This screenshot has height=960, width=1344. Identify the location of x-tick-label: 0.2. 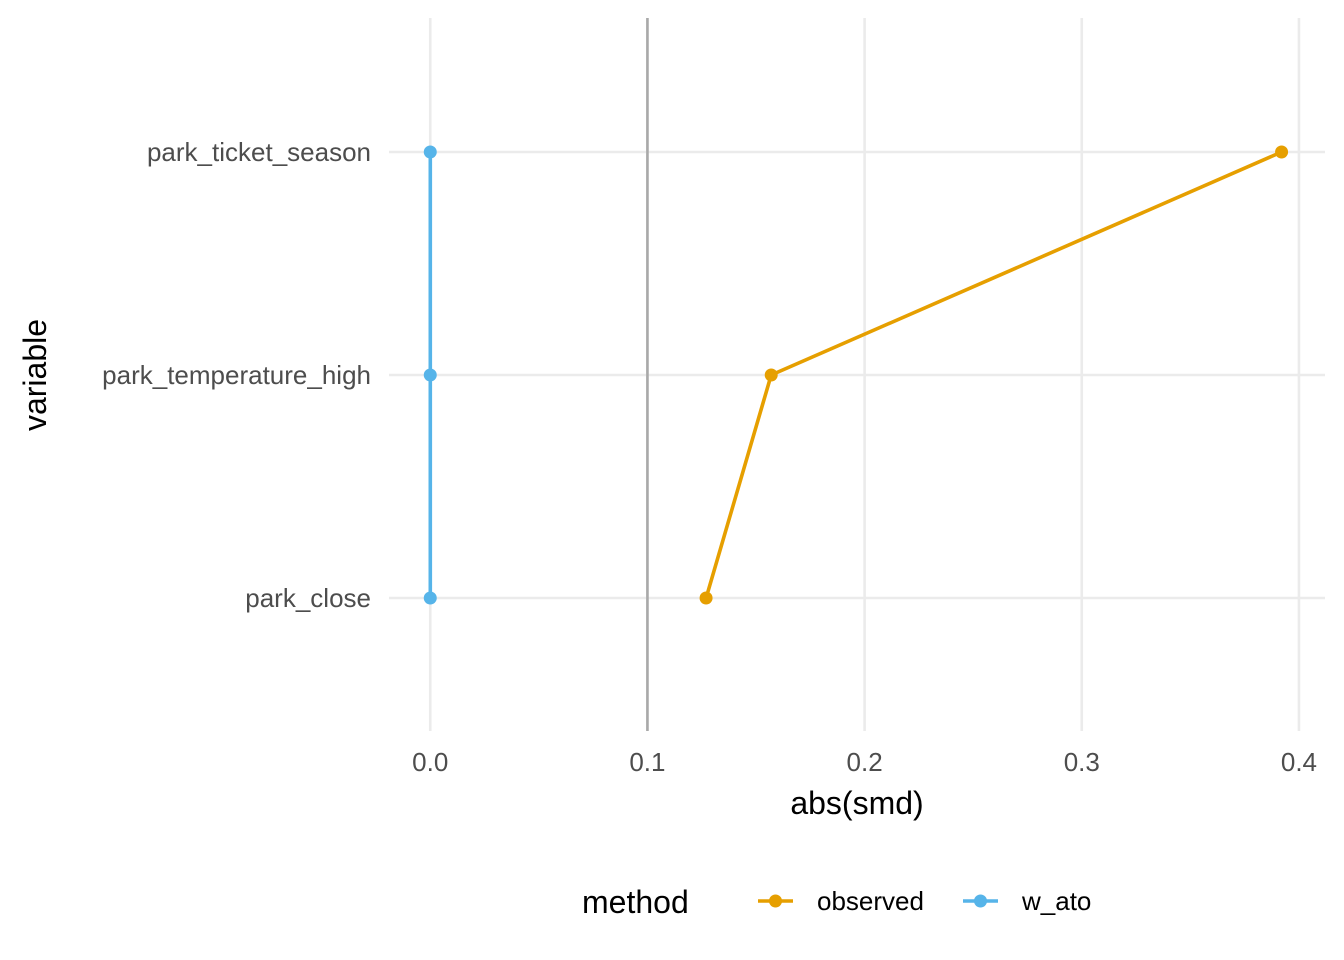
(865, 762).